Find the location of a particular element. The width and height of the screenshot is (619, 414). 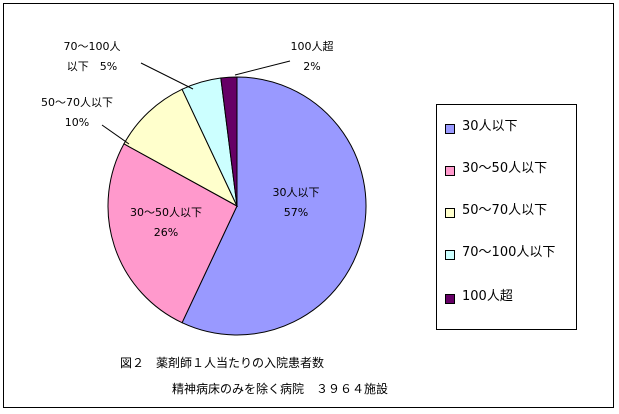

slice-label-3: 50～70人以下 10% is located at coordinates (77, 112).